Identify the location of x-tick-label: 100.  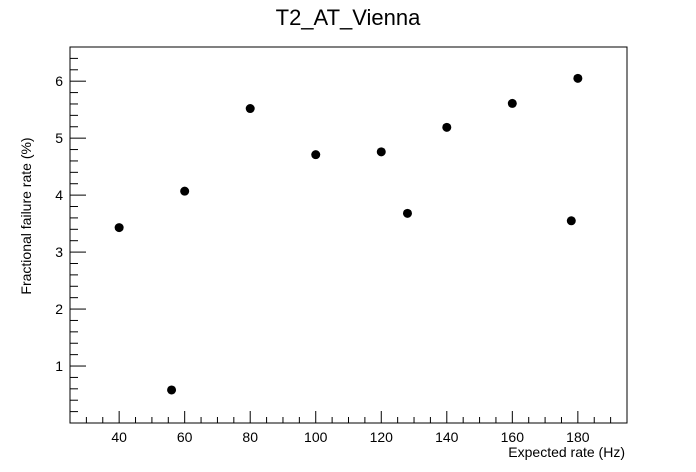
(316, 437).